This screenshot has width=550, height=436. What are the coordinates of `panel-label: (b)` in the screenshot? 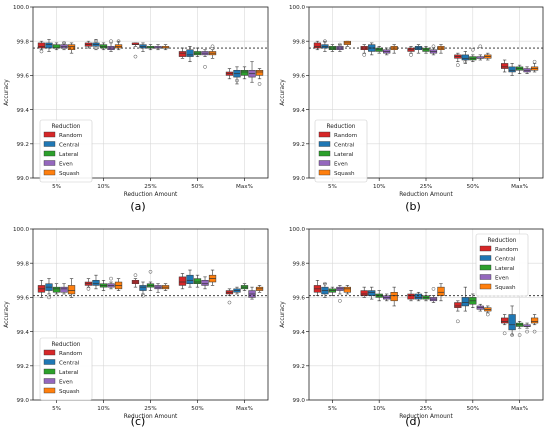 It's located at (413, 206).